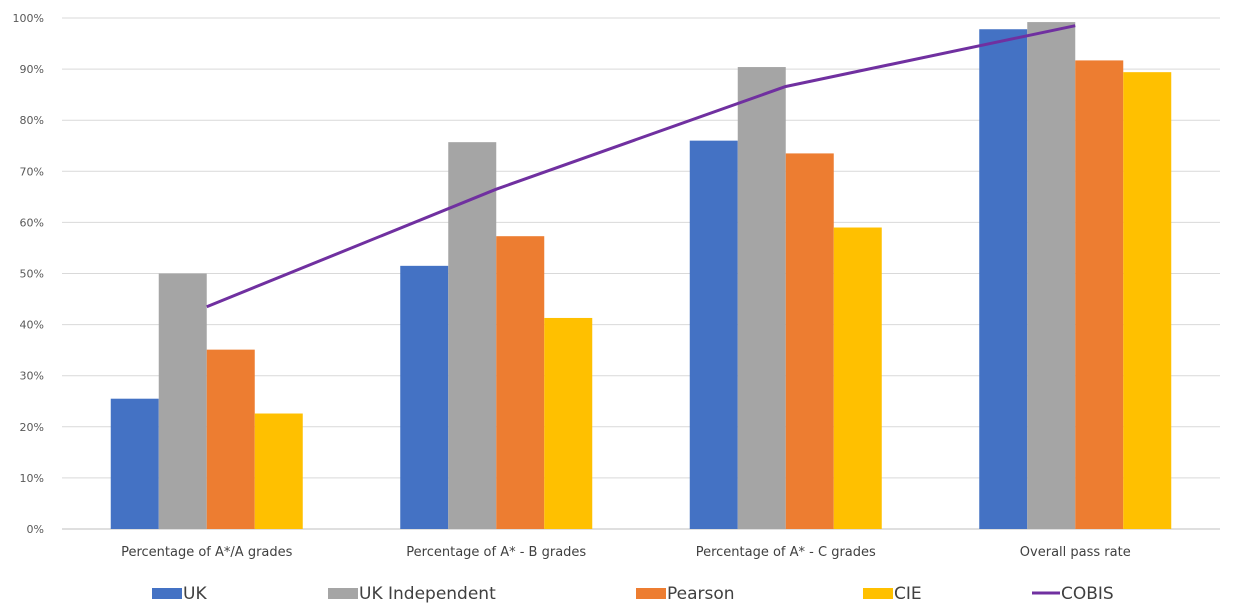 Image resolution: width=1233 pixels, height=605 pixels. I want to click on y-axis-tick-labels: 0% 10% 20% 30% 40% 50% 60% 70% 80% 90% 100%, so click(28, 274).